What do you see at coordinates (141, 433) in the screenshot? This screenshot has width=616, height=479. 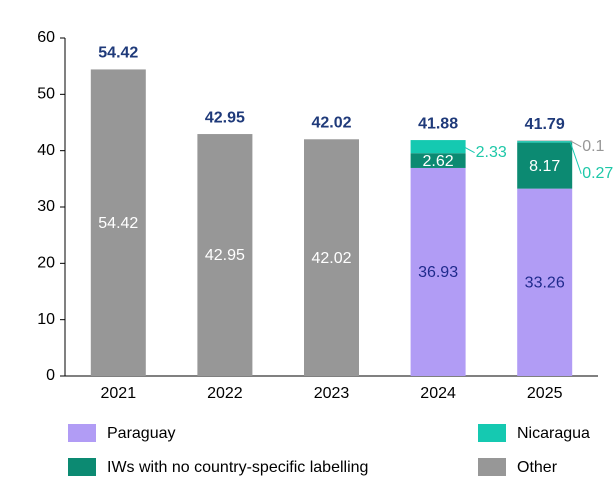 I see `legend-label: Paraguay` at bounding box center [141, 433].